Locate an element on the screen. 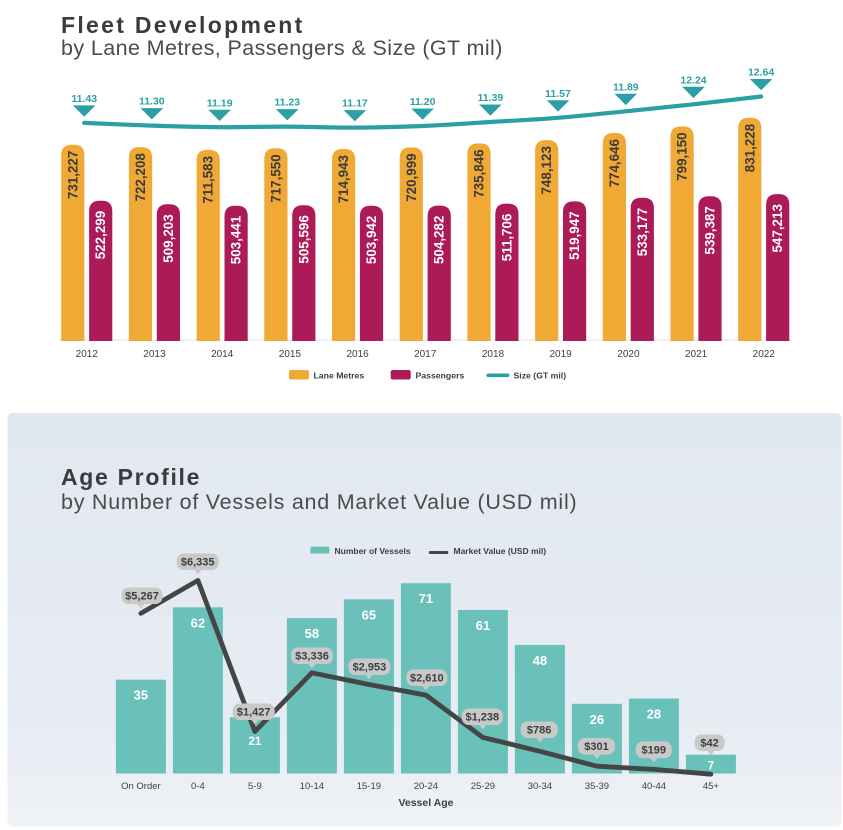  svg-text: 11.43 is located at coordinates (84, 99).